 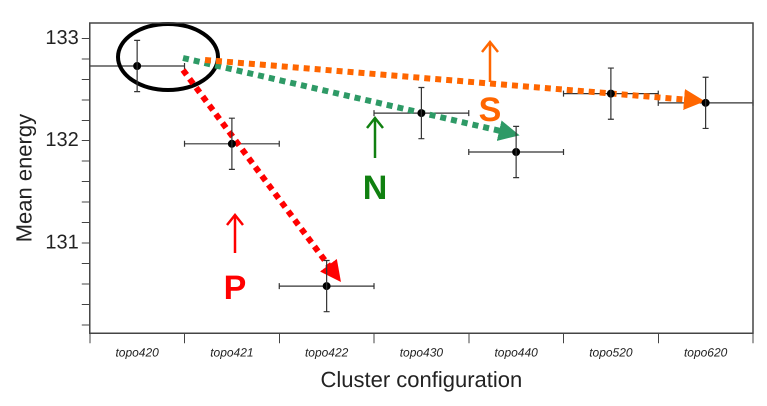 What do you see at coordinates (326, 353) in the screenshot?
I see `x-tick-label: topo422` at bounding box center [326, 353].